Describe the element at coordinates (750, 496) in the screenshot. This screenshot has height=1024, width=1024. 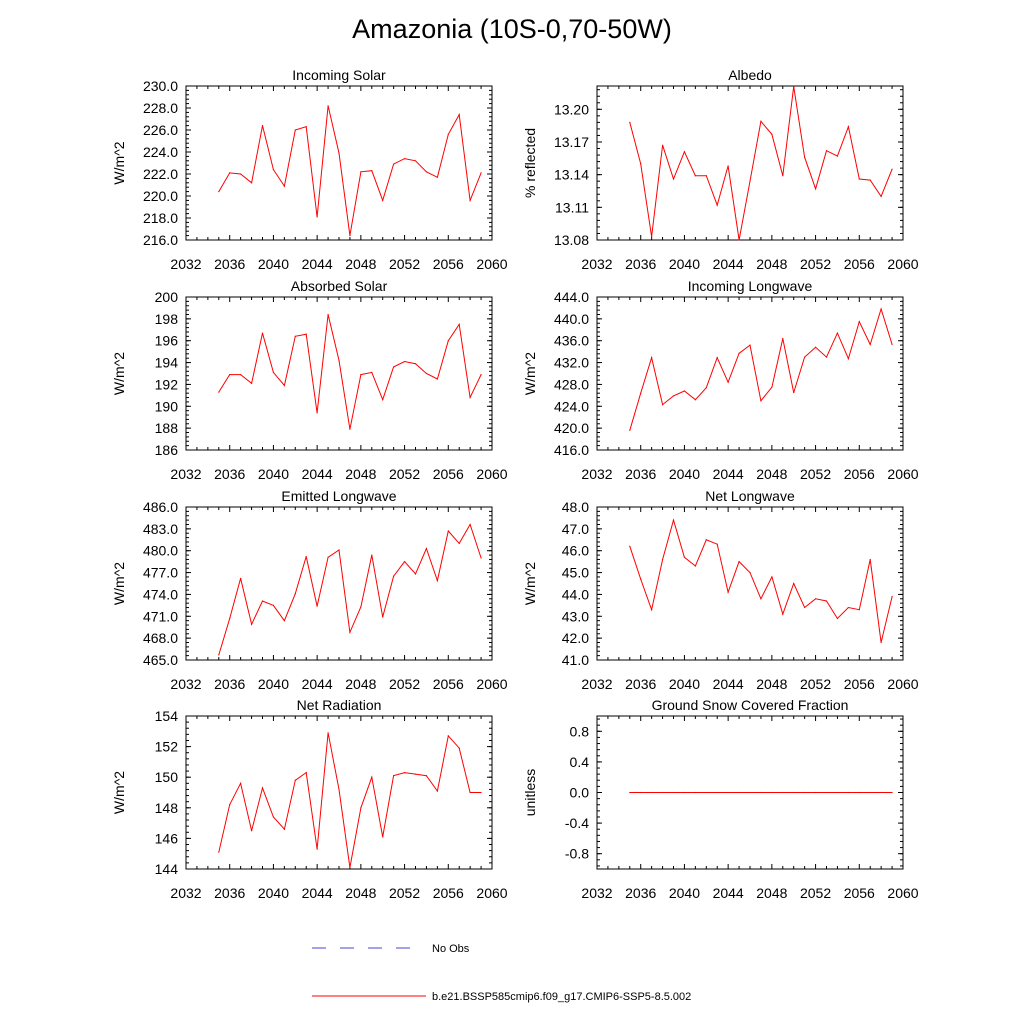
I see `panel-title: Net Longwave` at that location.